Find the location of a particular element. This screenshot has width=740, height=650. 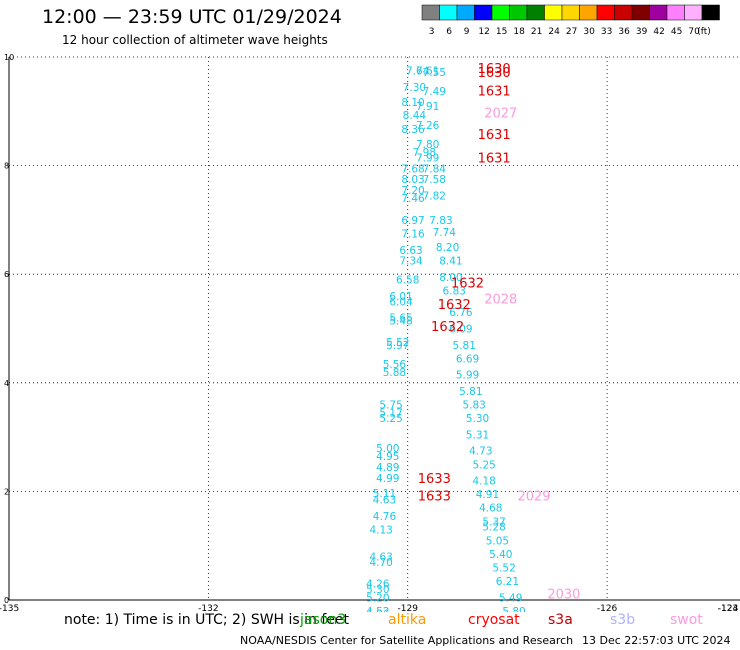

time-label: 2029 is located at coordinates (533, 497).